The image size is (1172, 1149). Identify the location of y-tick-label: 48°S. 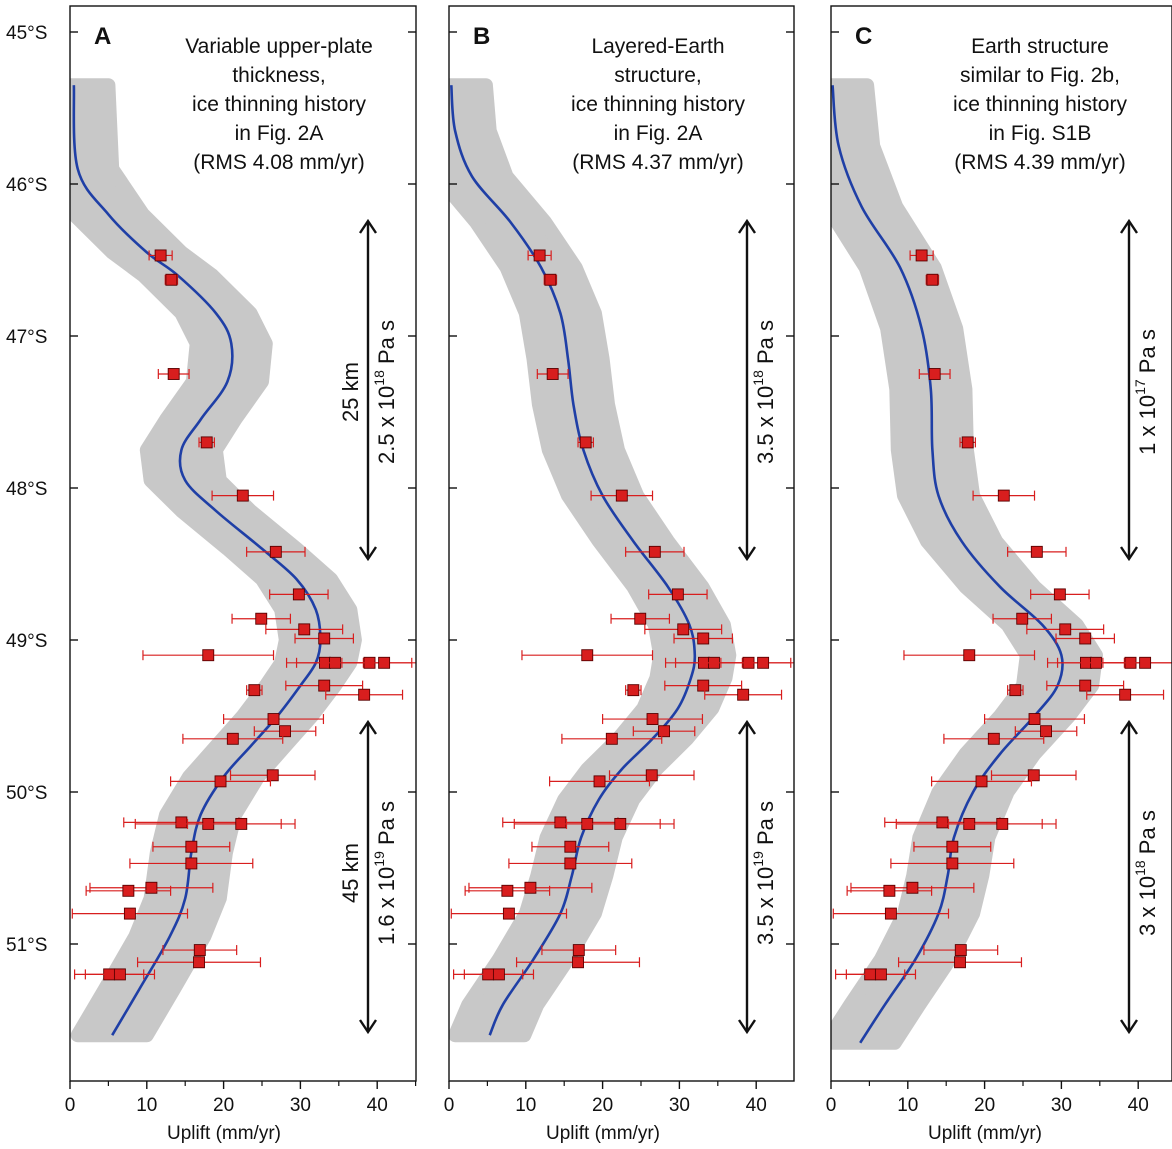
(26, 489).